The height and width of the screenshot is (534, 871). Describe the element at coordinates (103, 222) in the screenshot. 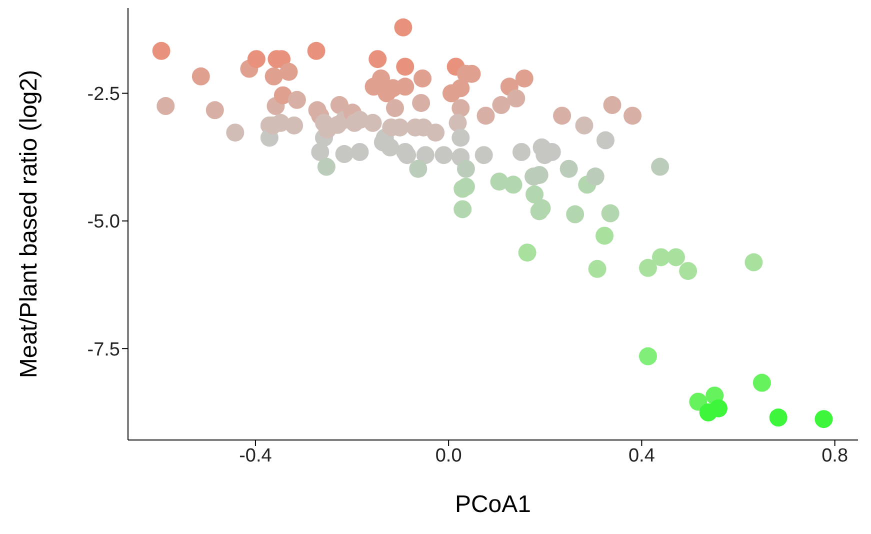

I see `y-tick-label: -5.0` at that location.